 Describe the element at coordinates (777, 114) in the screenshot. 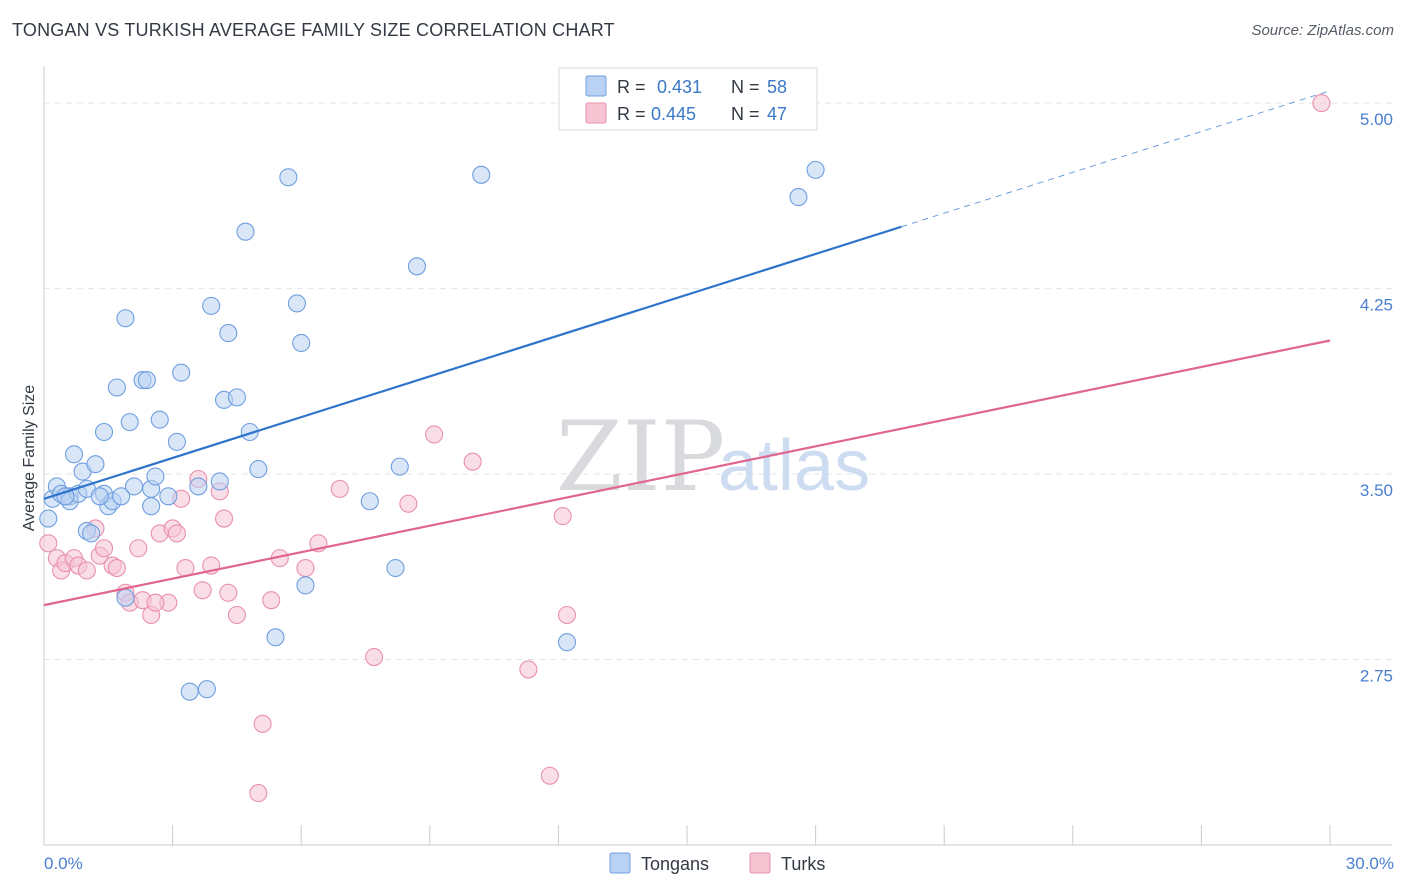

I see `legend-n-value-turks: 47` at that location.